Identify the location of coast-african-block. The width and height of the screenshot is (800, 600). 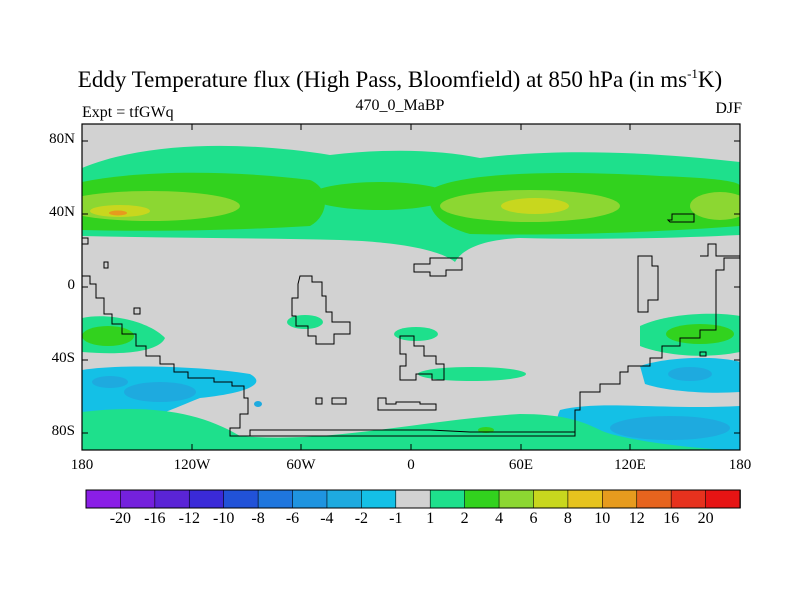
(422, 358).